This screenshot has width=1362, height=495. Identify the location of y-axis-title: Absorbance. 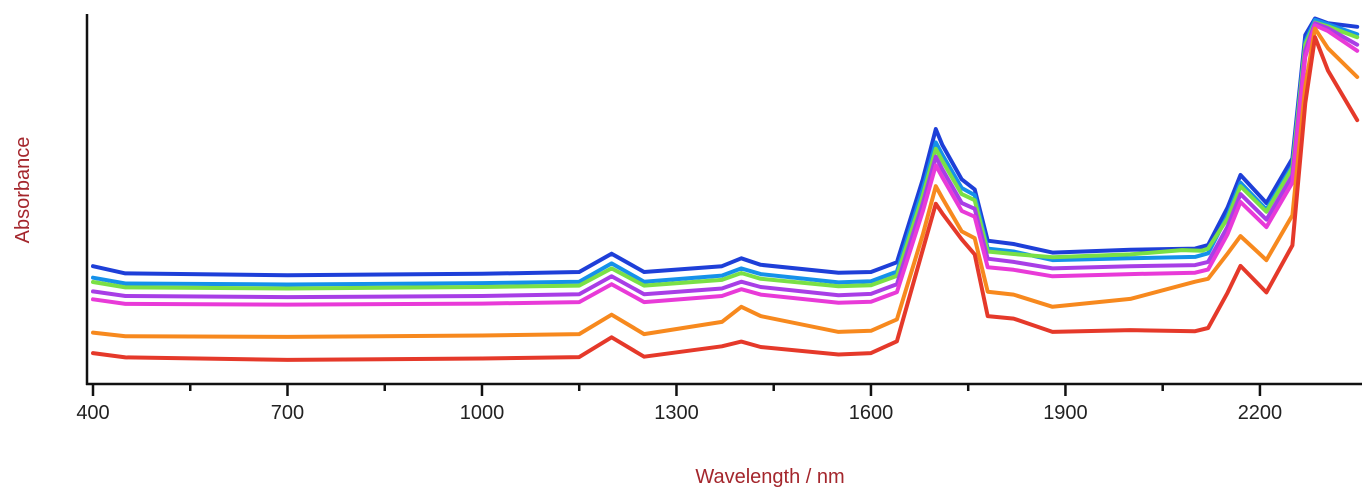
(23, 190).